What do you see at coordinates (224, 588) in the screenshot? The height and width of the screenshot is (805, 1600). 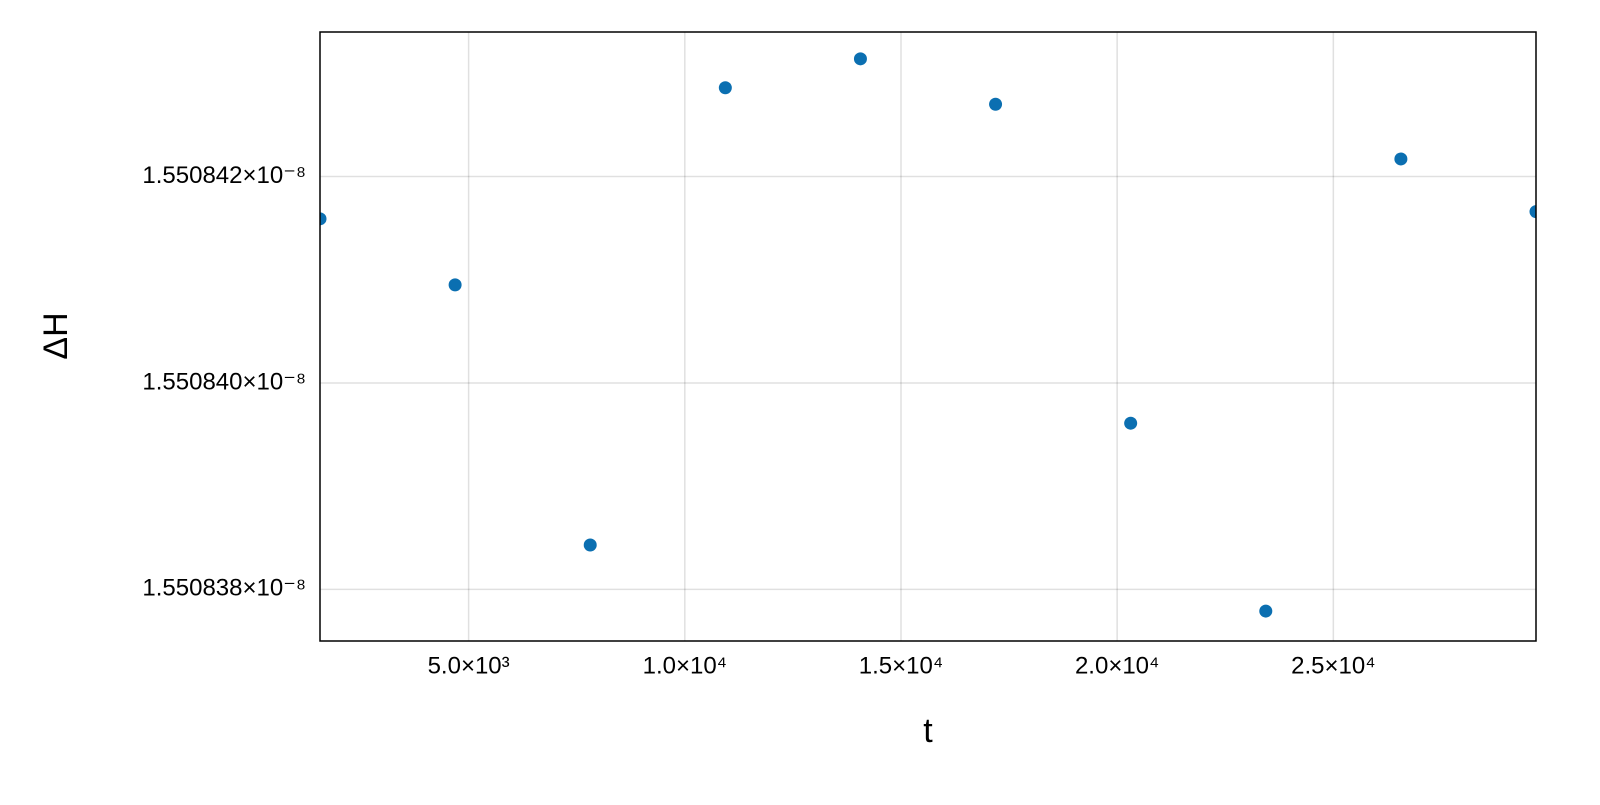 I see `y-tick-label: 1.550838×10⁻⁸` at bounding box center [224, 588].